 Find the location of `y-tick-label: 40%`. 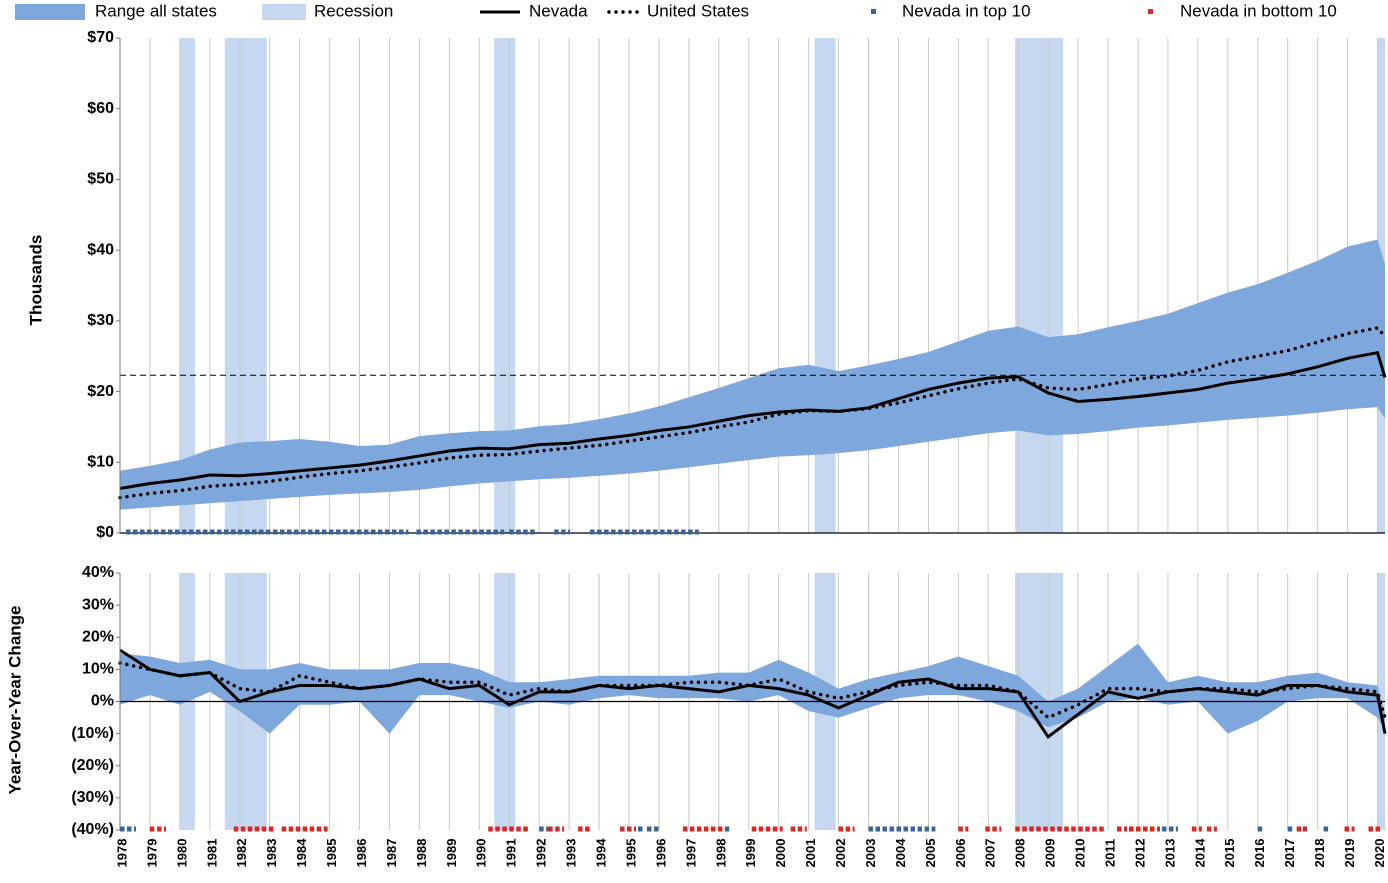

y-tick-label: 40% is located at coordinates (98, 572).